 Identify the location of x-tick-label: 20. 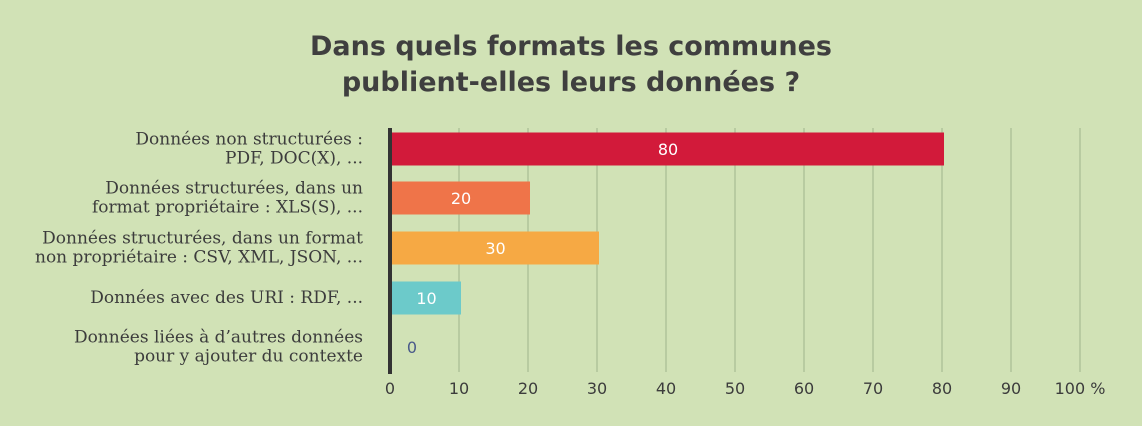
(528, 388).